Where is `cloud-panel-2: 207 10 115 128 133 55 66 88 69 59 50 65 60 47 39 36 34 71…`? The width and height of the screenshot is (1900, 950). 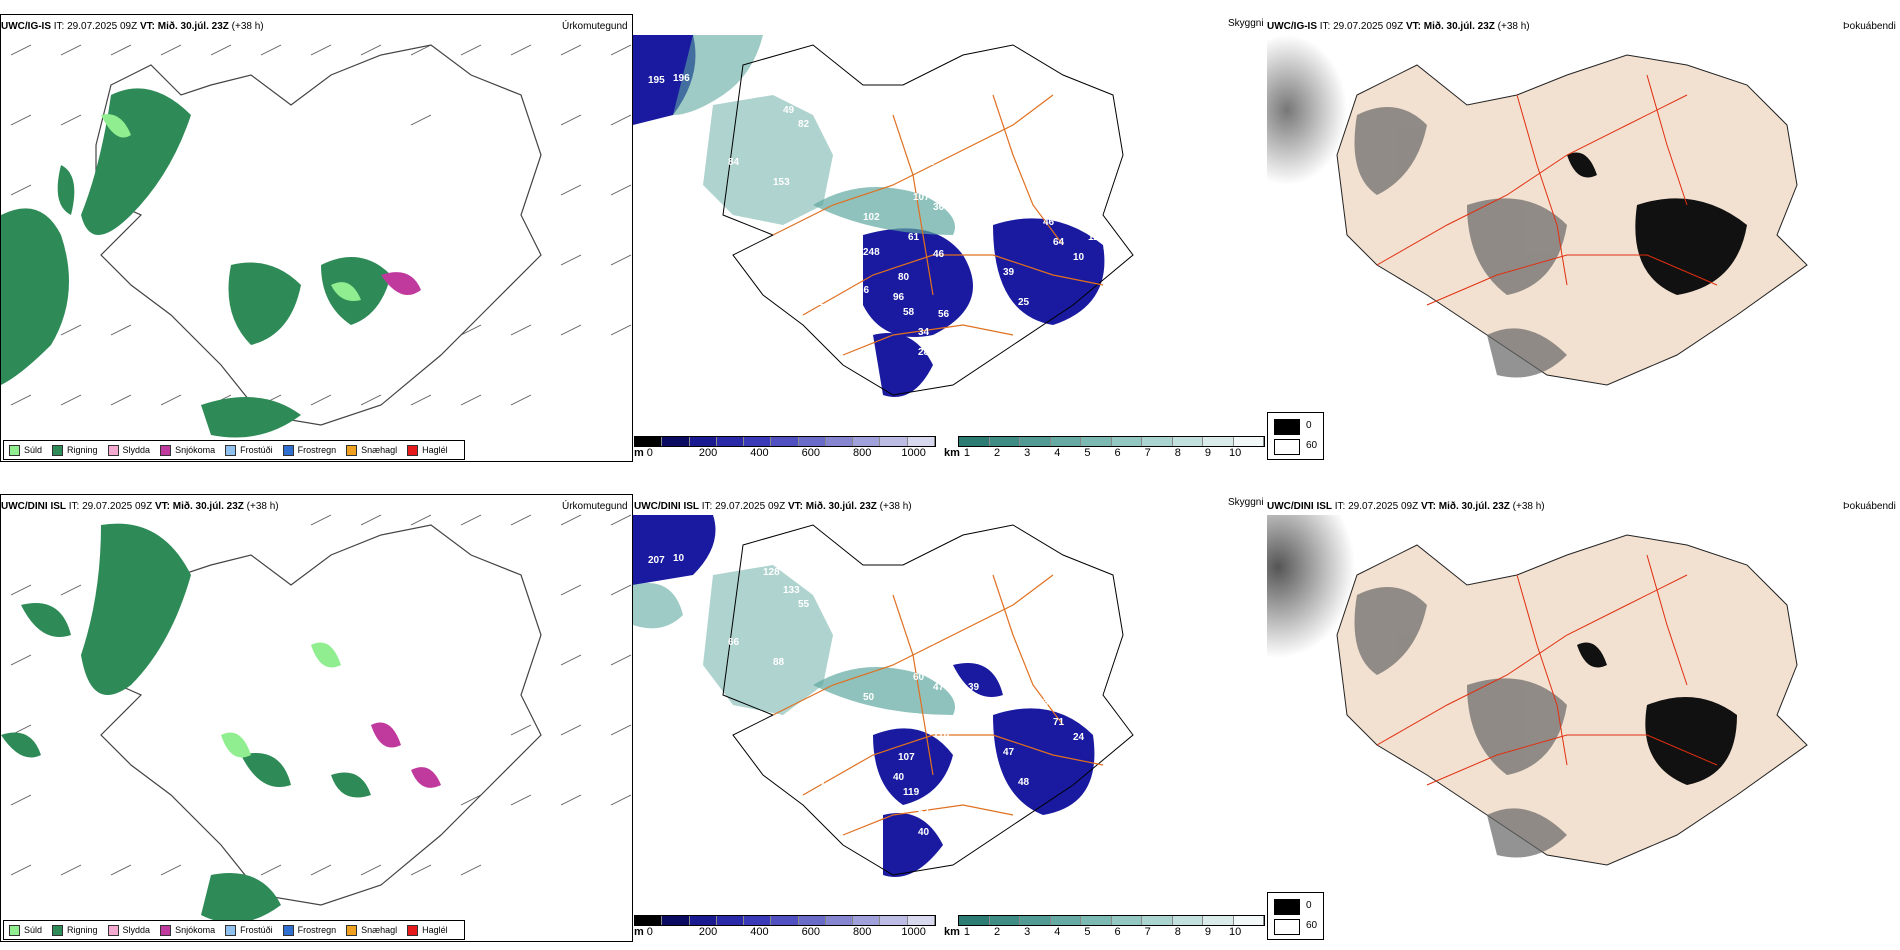 cloud-panel-2: 207 10 115 128 133 55 66 88 69 59 50 65 60 47 39 36 34 71… is located at coordinates (949, 715).